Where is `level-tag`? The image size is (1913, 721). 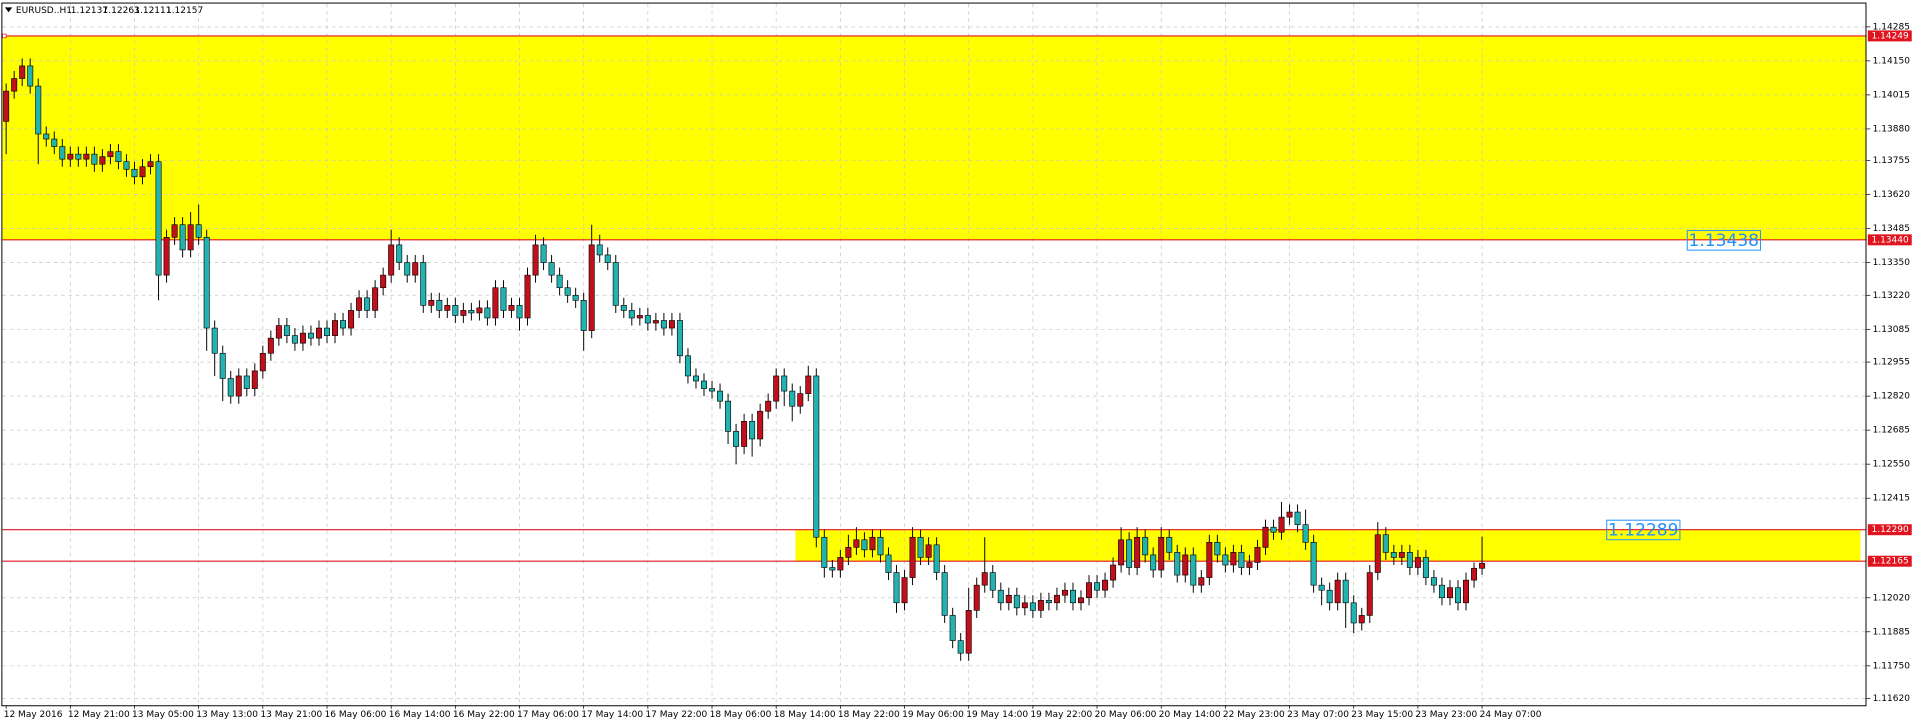
level-tag is located at coordinates (1889, 530).